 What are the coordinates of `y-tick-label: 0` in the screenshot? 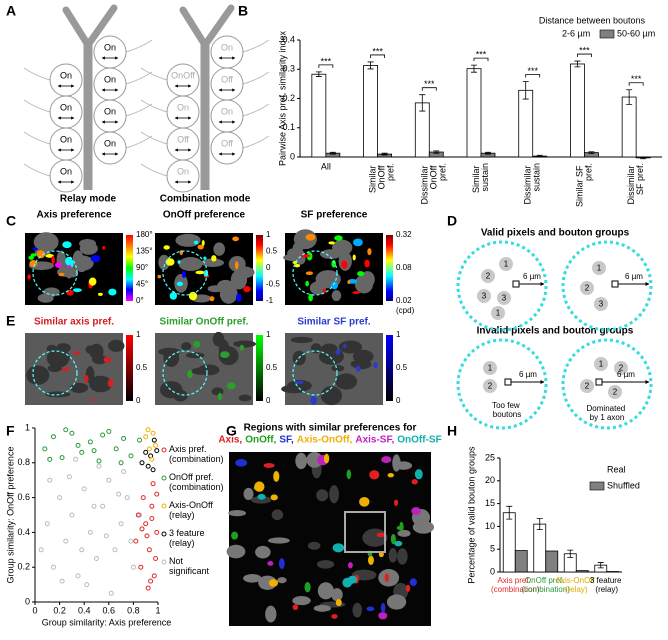 It's located at (27, 601).